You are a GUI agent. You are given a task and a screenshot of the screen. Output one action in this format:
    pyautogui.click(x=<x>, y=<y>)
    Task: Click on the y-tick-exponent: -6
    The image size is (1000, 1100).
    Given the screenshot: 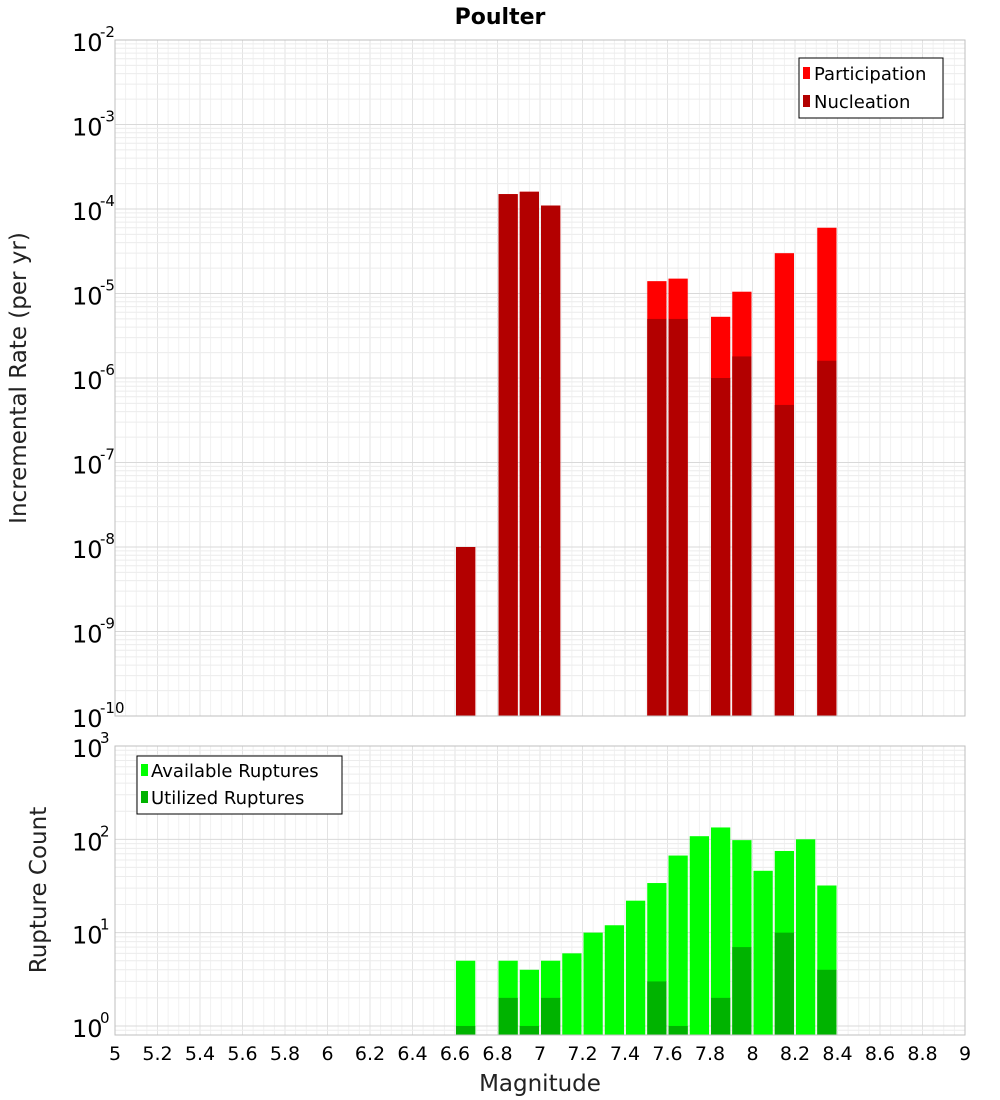 What is the action you would take?
    pyautogui.click(x=107, y=370)
    